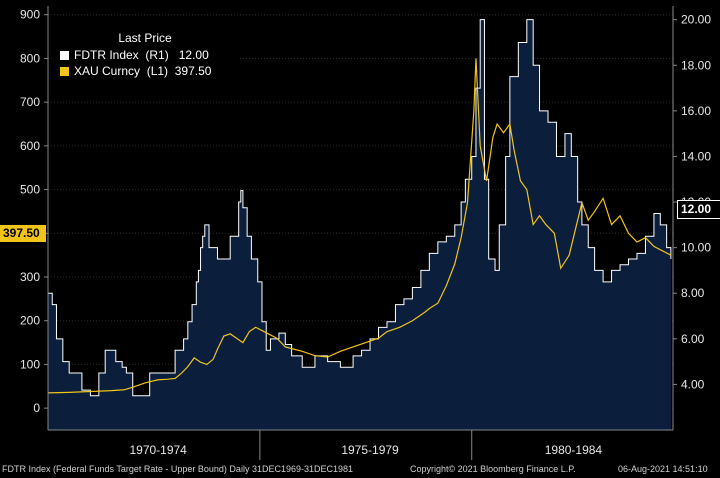  I want to click on right-tick-label-3: 10.00, so click(696, 248).